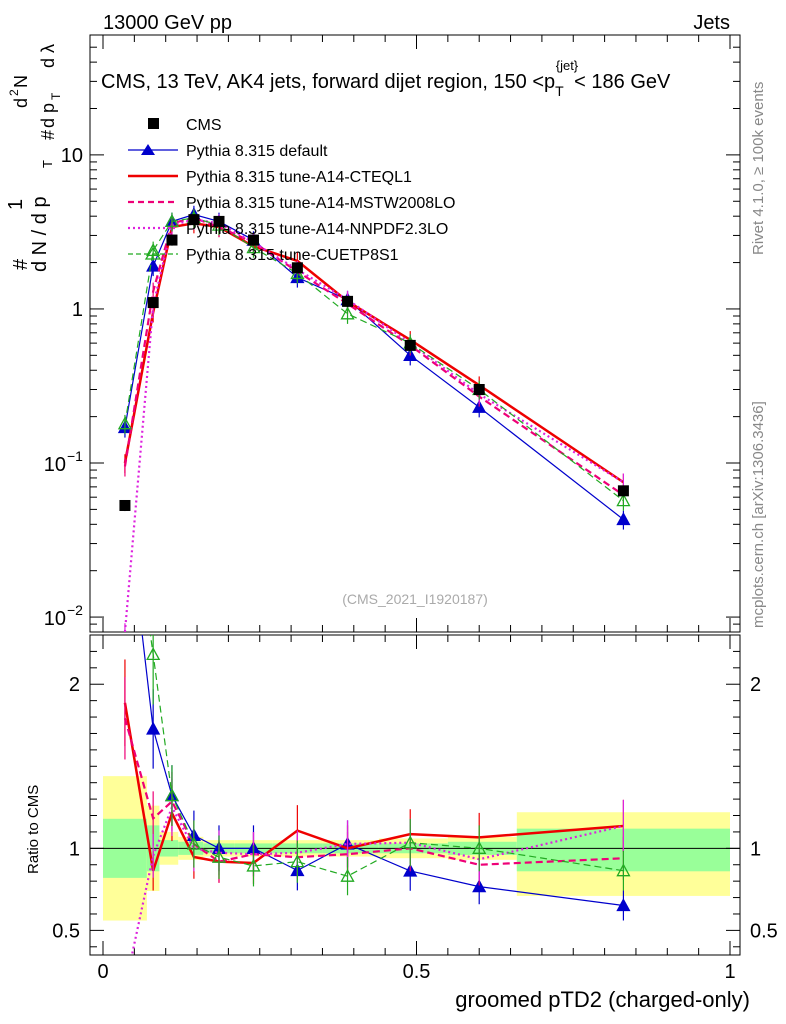 This screenshot has width=786, height=1024. Describe the element at coordinates (204, 125) in the screenshot. I see `legend-cms-label: CMS` at that location.